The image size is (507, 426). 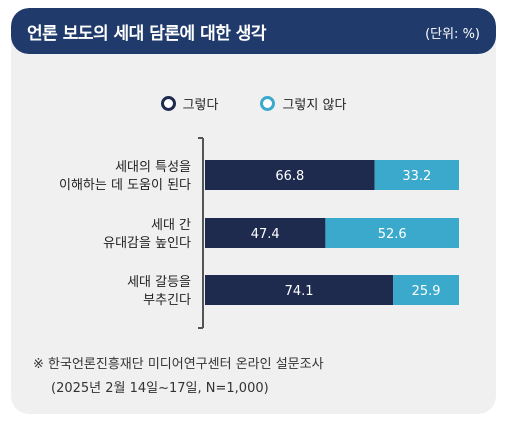 I want to click on data-label-disagree: 25.9, so click(x=426, y=291).